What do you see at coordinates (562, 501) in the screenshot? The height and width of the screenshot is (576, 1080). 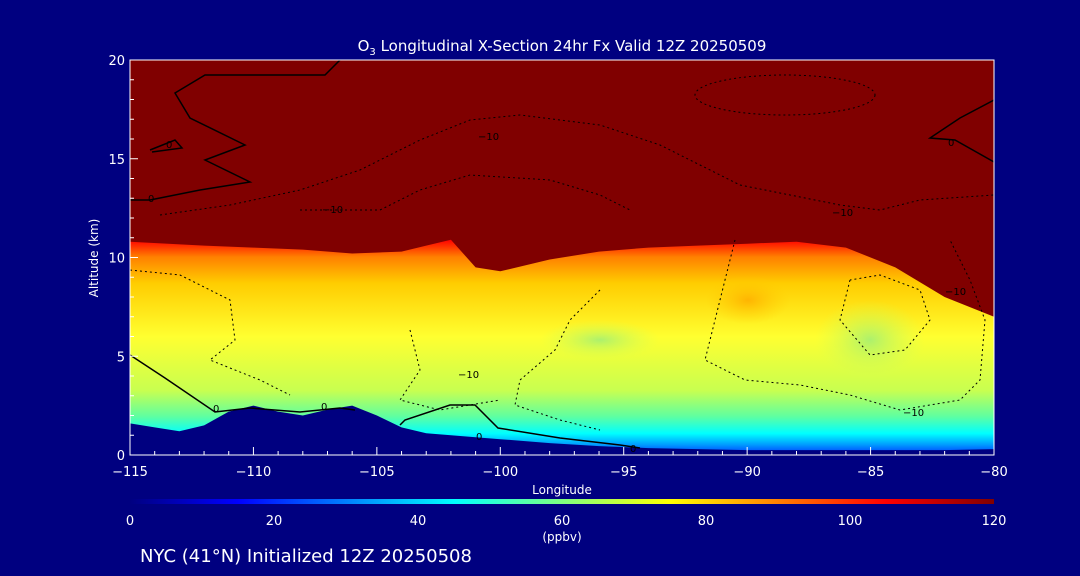 I see `colorbar` at bounding box center [562, 501].